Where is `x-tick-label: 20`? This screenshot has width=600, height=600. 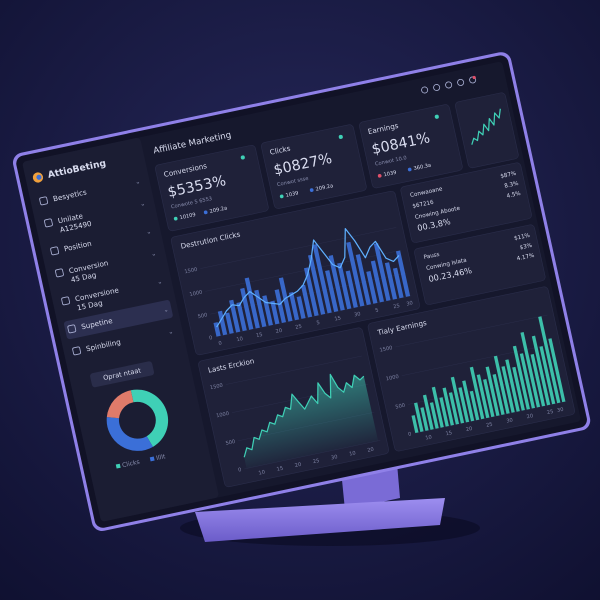
x-tick-label: 20 is located at coordinates (371, 450).